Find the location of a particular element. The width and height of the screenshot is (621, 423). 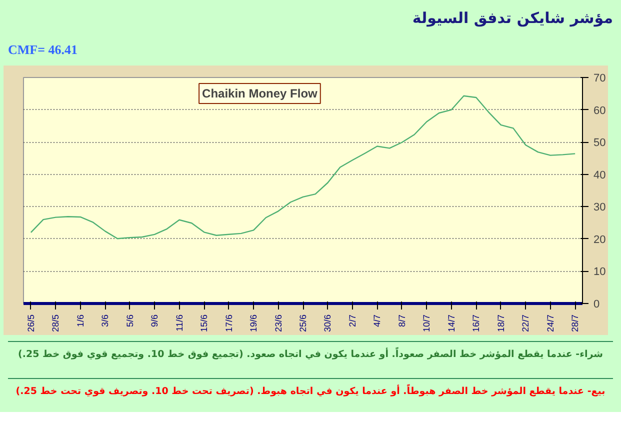

x-tick-label: 2/7 is located at coordinates (352, 321).